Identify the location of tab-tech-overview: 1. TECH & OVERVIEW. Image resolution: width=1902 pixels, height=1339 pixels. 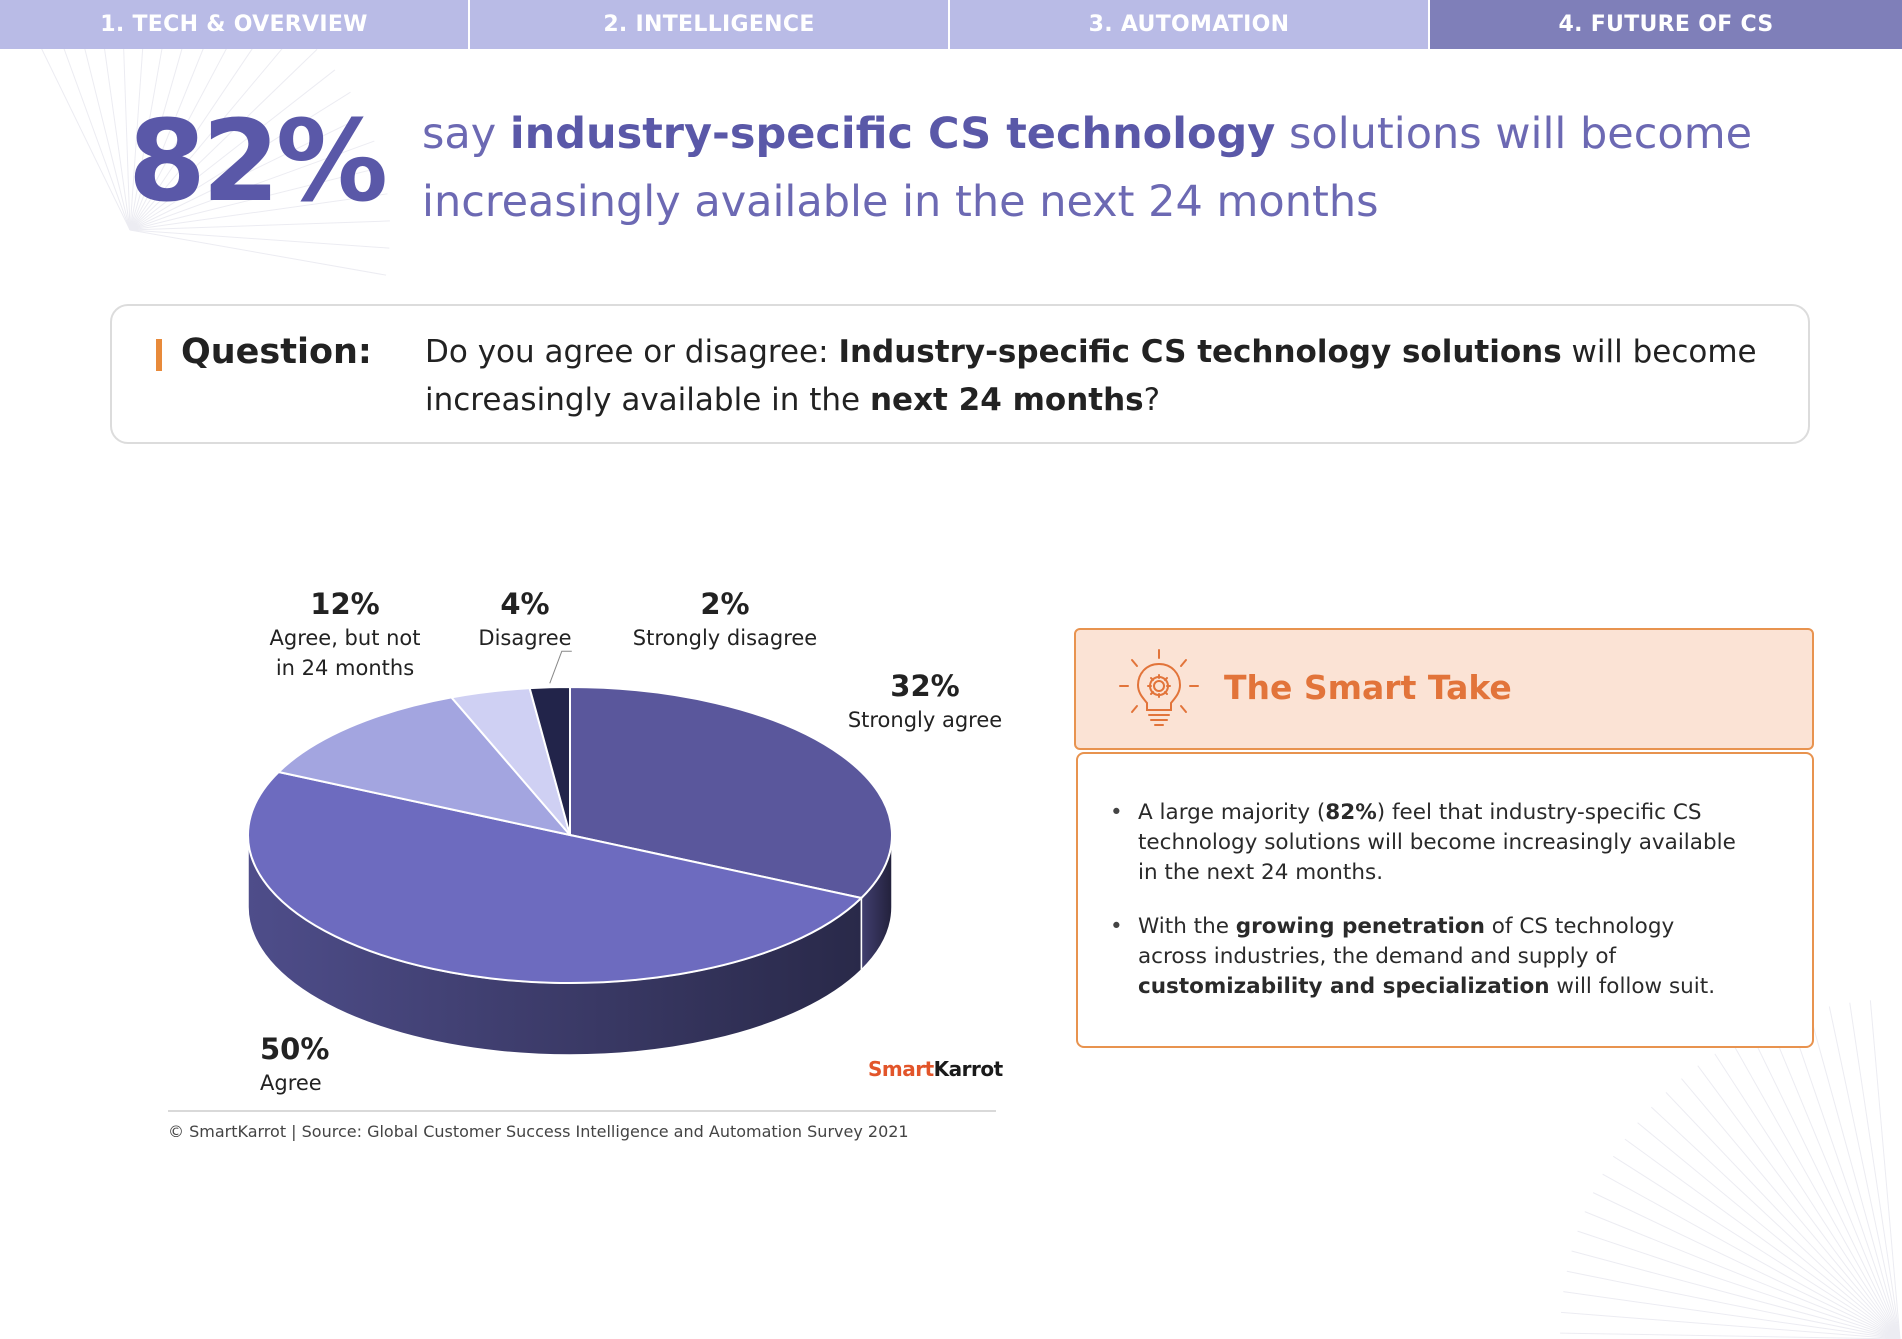
(235, 24).